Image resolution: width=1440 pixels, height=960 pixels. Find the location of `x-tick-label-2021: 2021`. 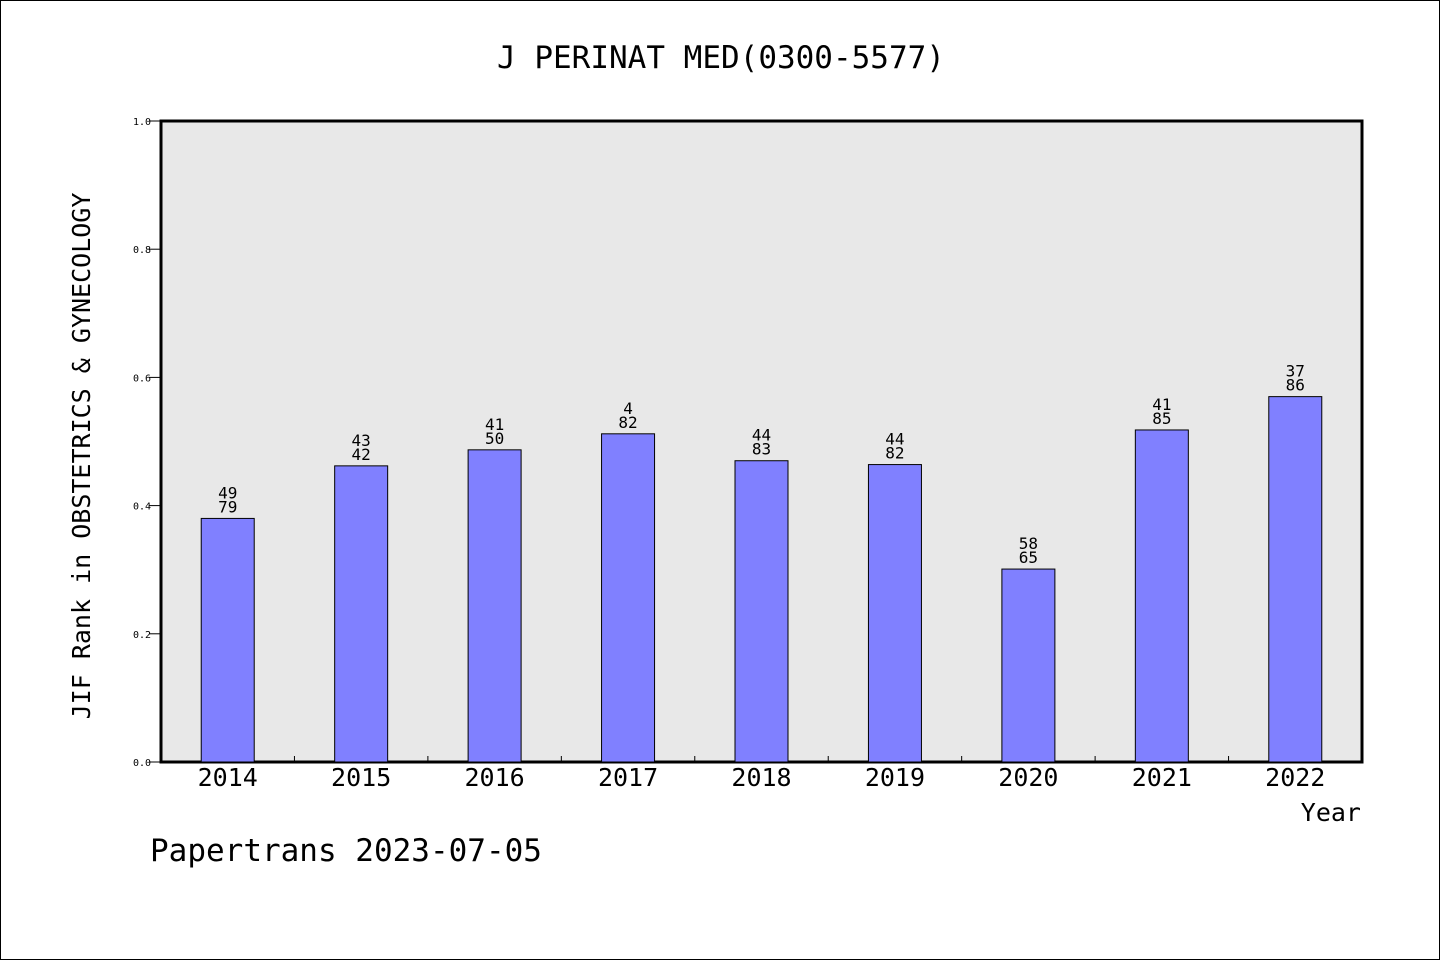

x-tick-label-2021: 2021 is located at coordinates (1162, 777).